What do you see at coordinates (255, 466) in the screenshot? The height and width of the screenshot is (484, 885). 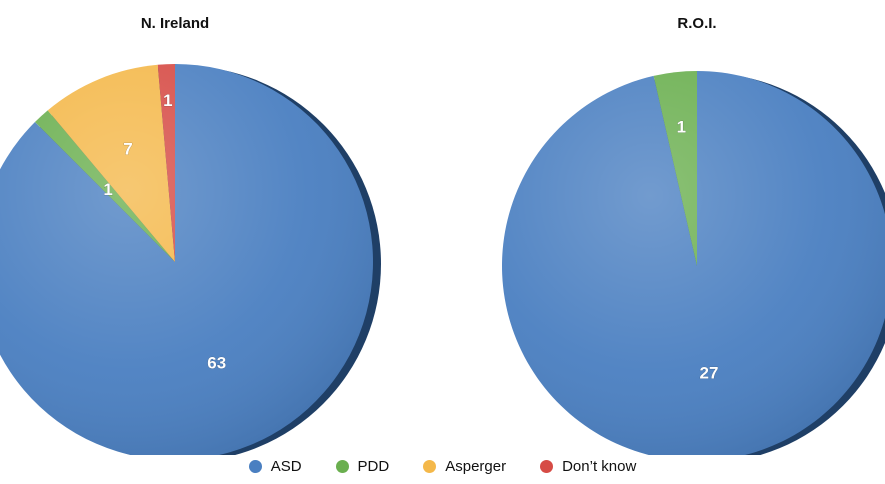 I see `legend-swatch-asd` at bounding box center [255, 466].